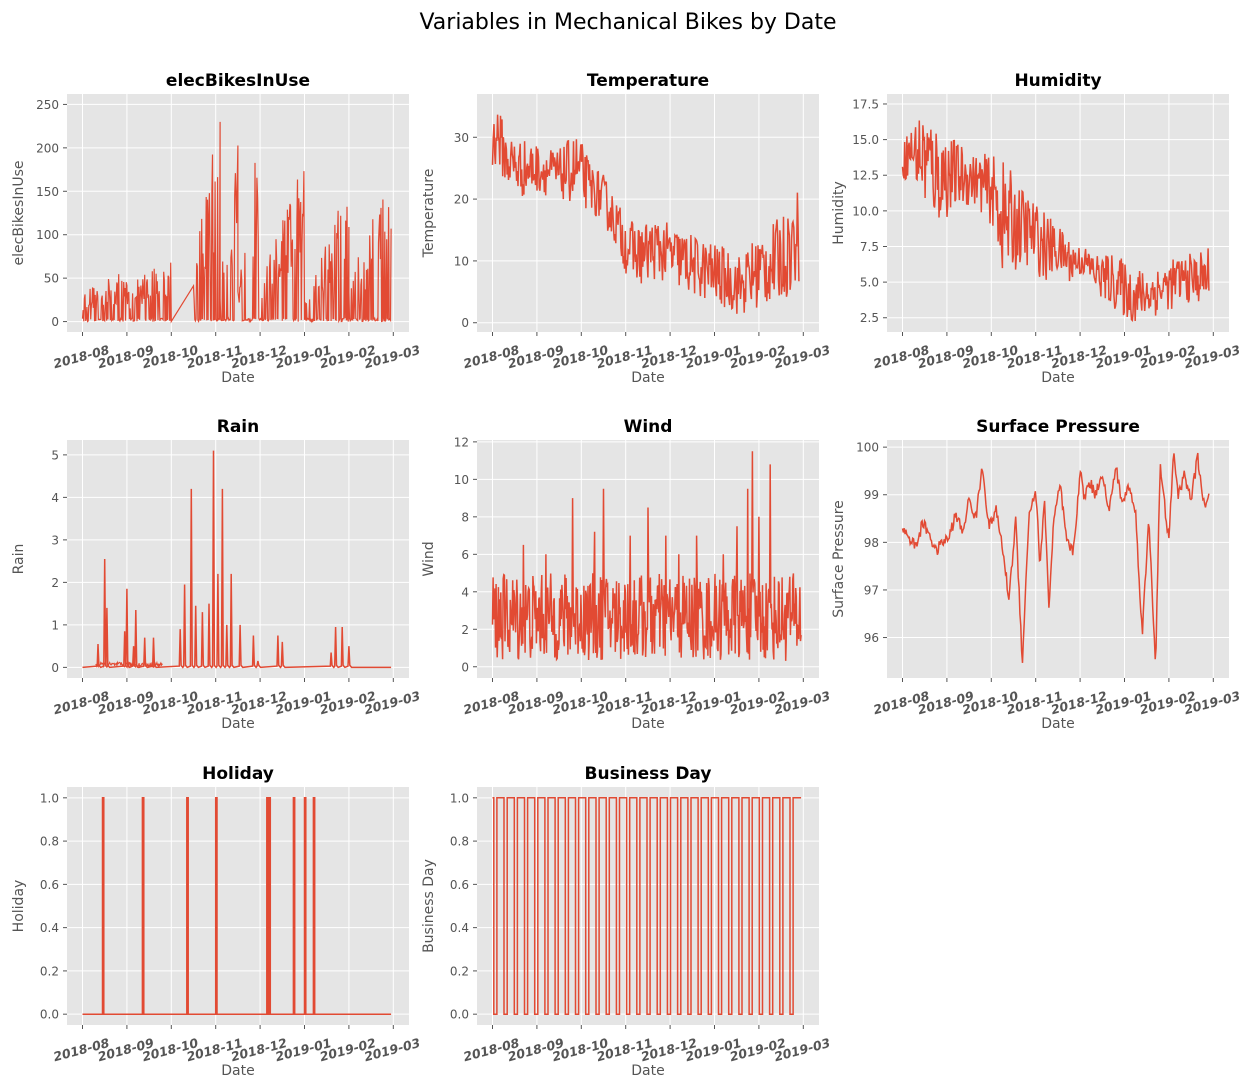 This screenshot has height=1088, width=1256. I want to click on y-tick-label: 150, so click(47, 192).